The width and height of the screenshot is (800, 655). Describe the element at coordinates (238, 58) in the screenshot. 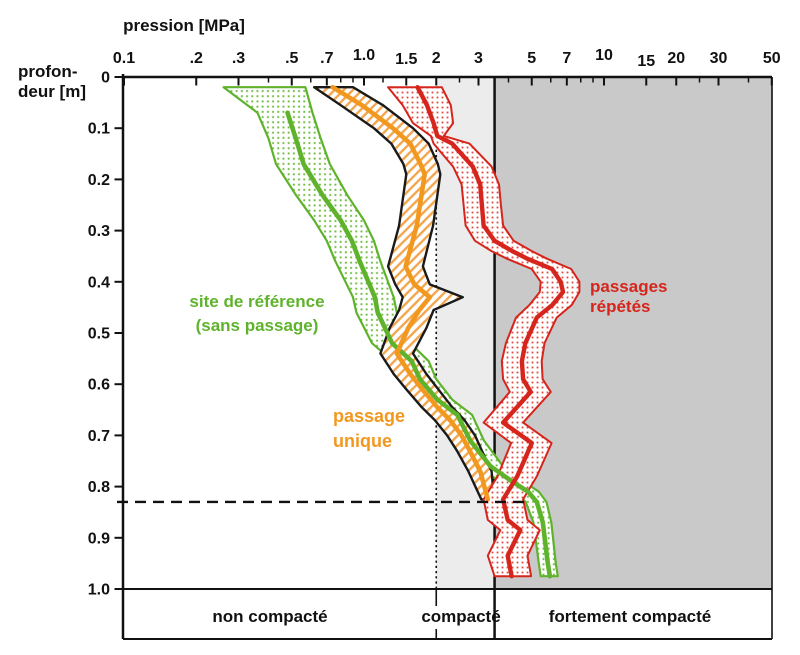

I see `x-tick-label: .3` at that location.